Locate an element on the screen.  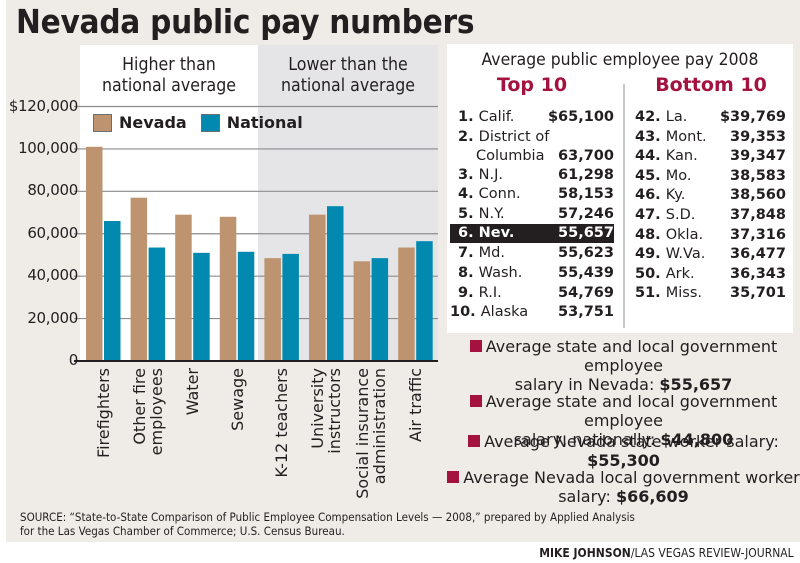
rank-row: 5. N.Y. 57,246 is located at coordinates (532, 214).